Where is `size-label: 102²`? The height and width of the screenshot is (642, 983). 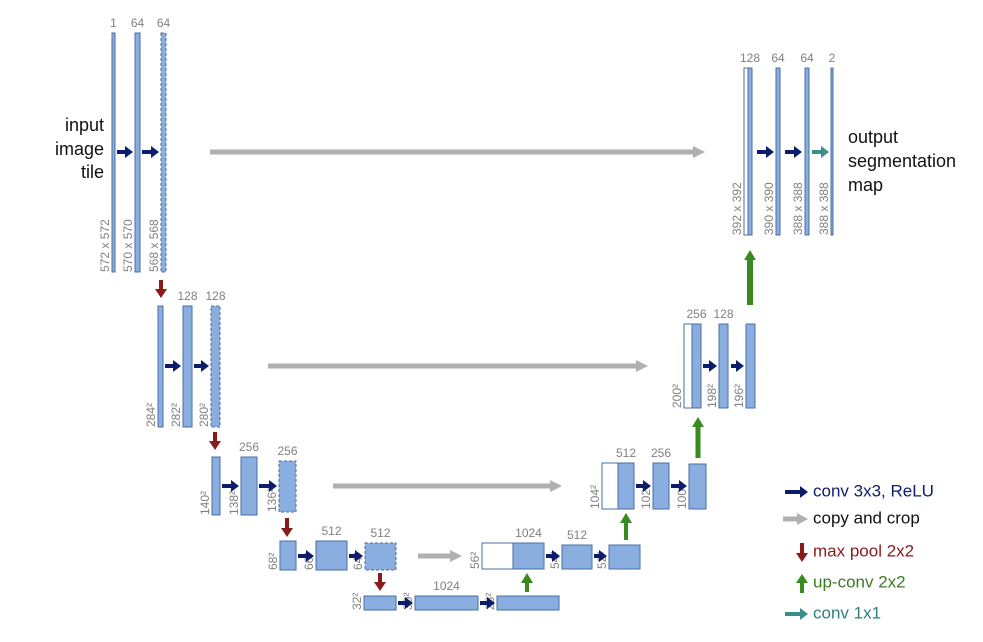 size-label: 102² is located at coordinates (646, 497).